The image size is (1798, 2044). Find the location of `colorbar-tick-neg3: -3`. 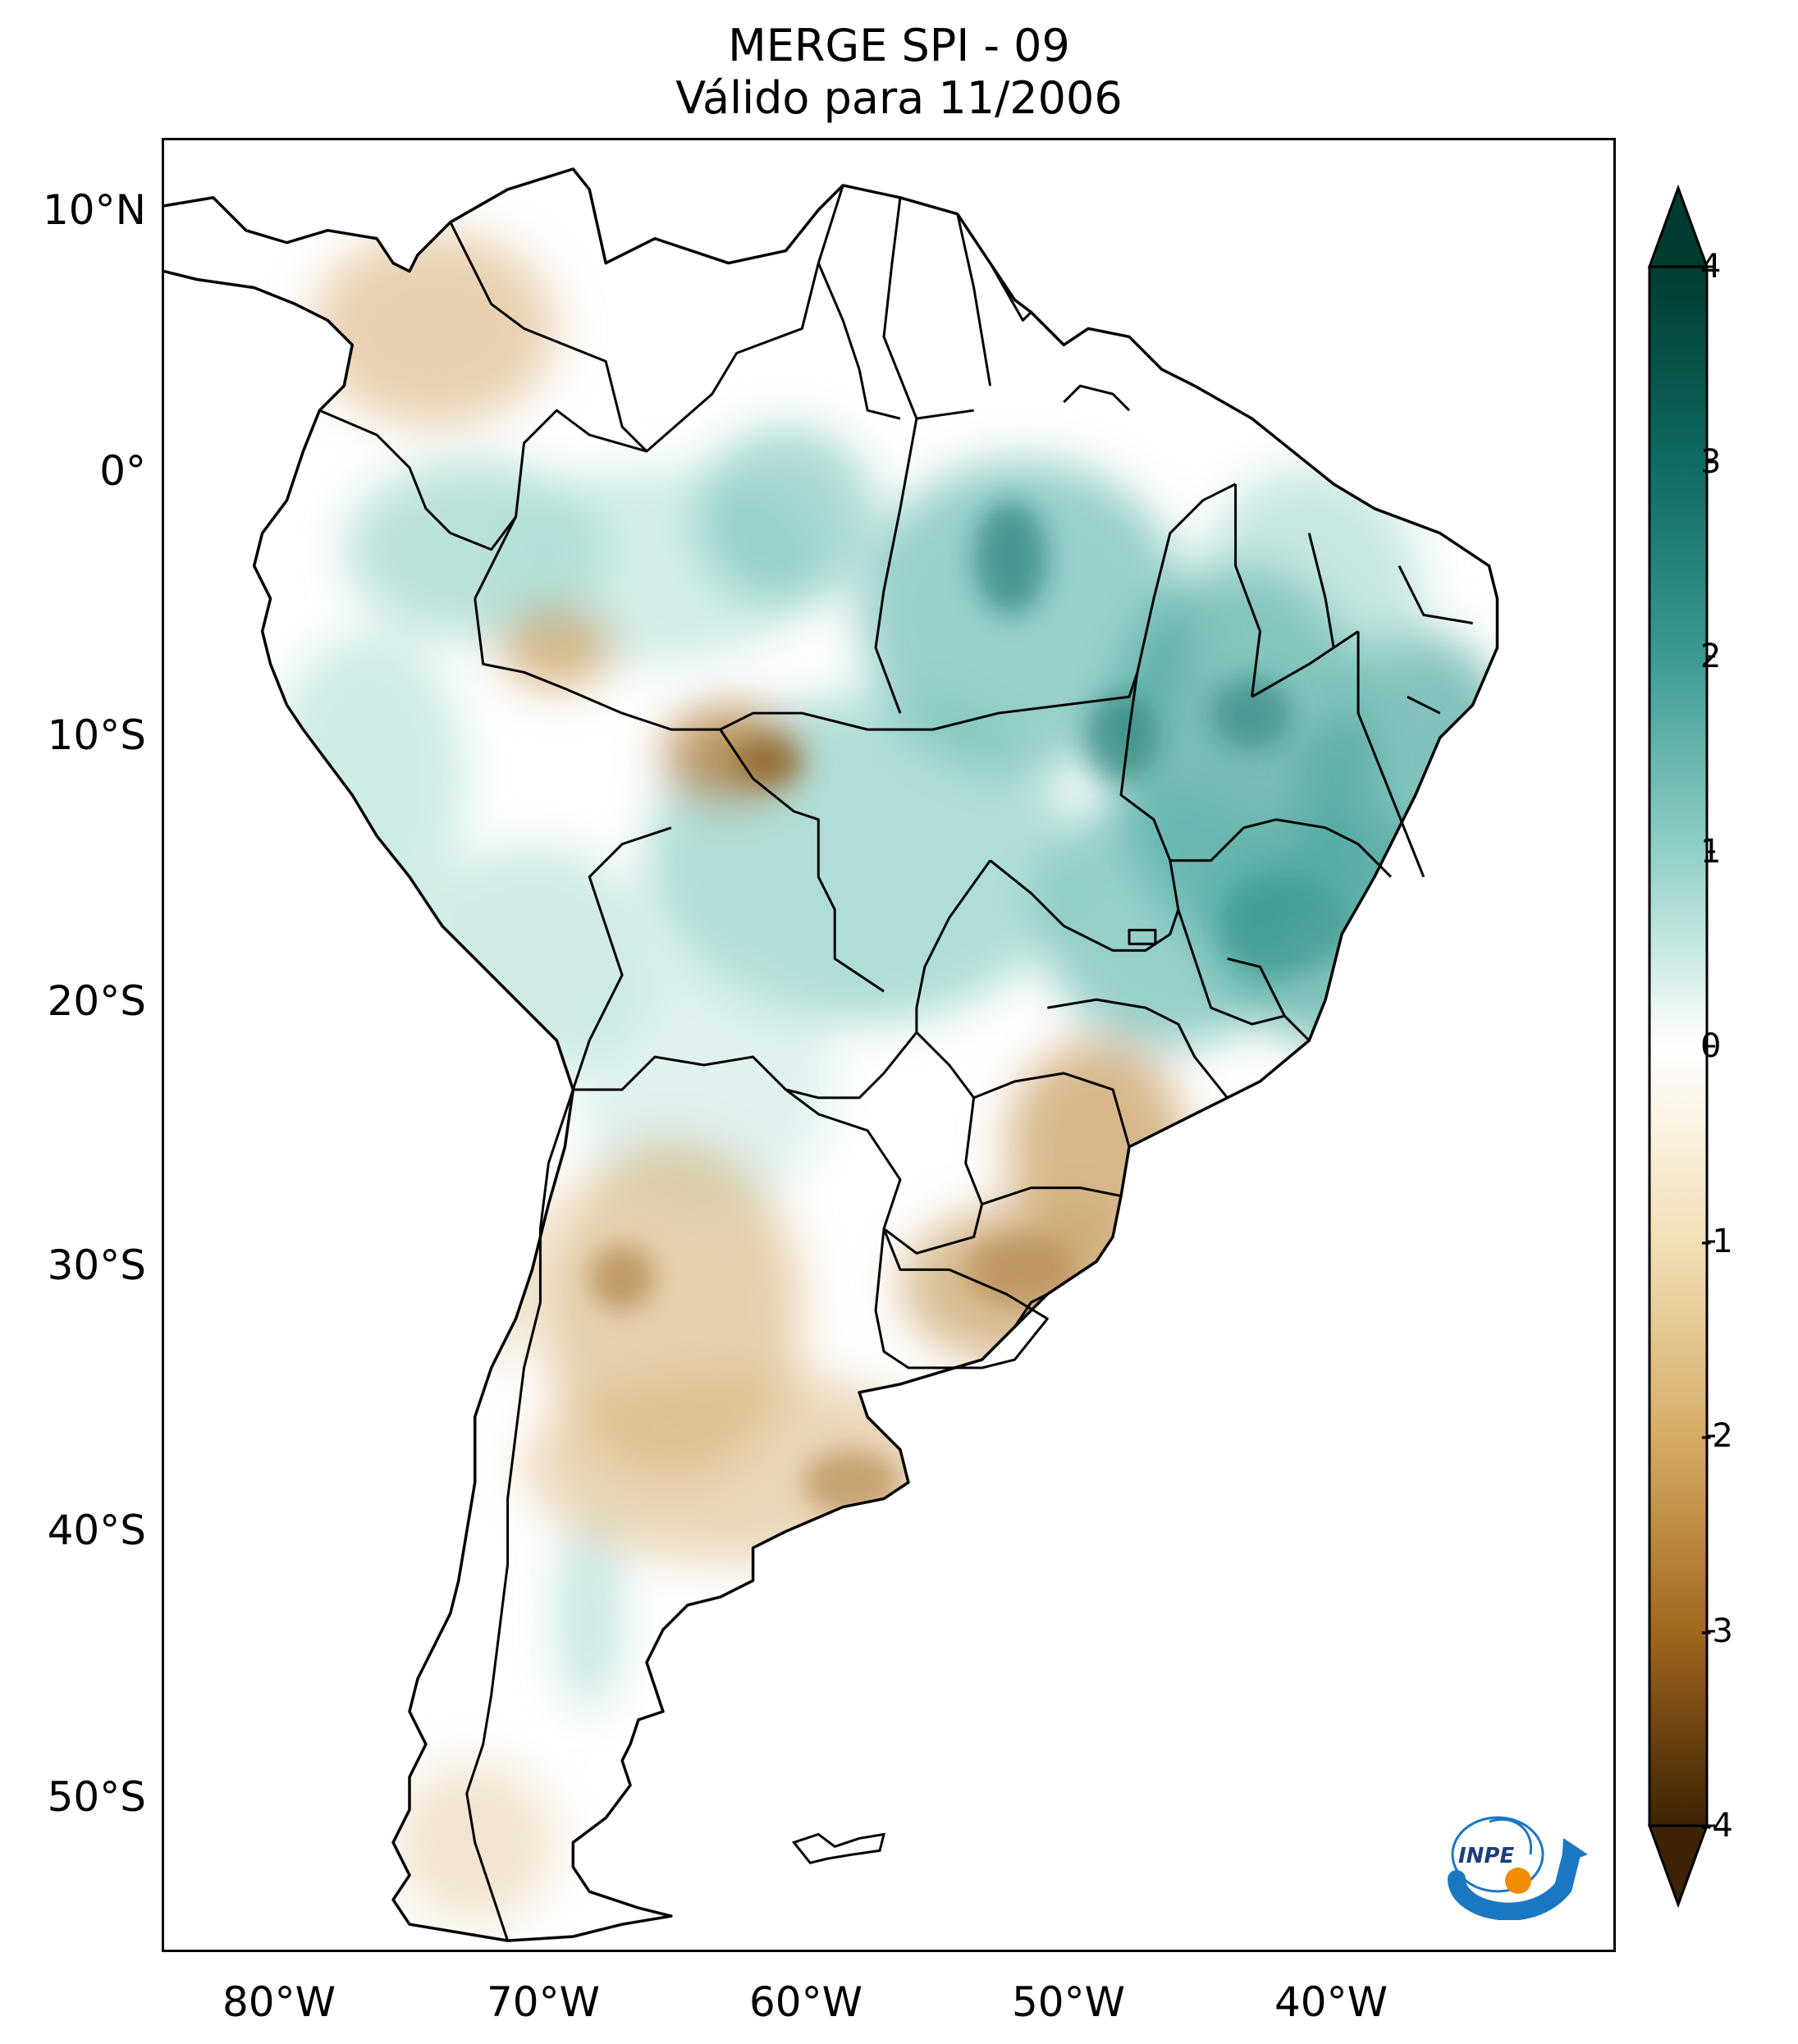

colorbar-tick-neg3: -3 is located at coordinates (1716, 1631).